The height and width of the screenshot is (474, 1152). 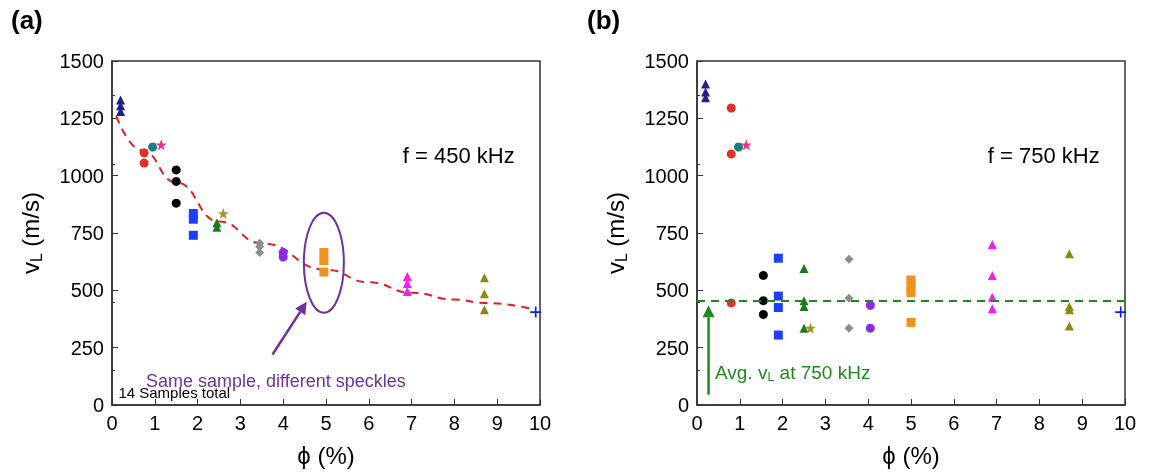 What do you see at coordinates (27, 20) in the screenshot?
I see `chart-title: (a)` at bounding box center [27, 20].